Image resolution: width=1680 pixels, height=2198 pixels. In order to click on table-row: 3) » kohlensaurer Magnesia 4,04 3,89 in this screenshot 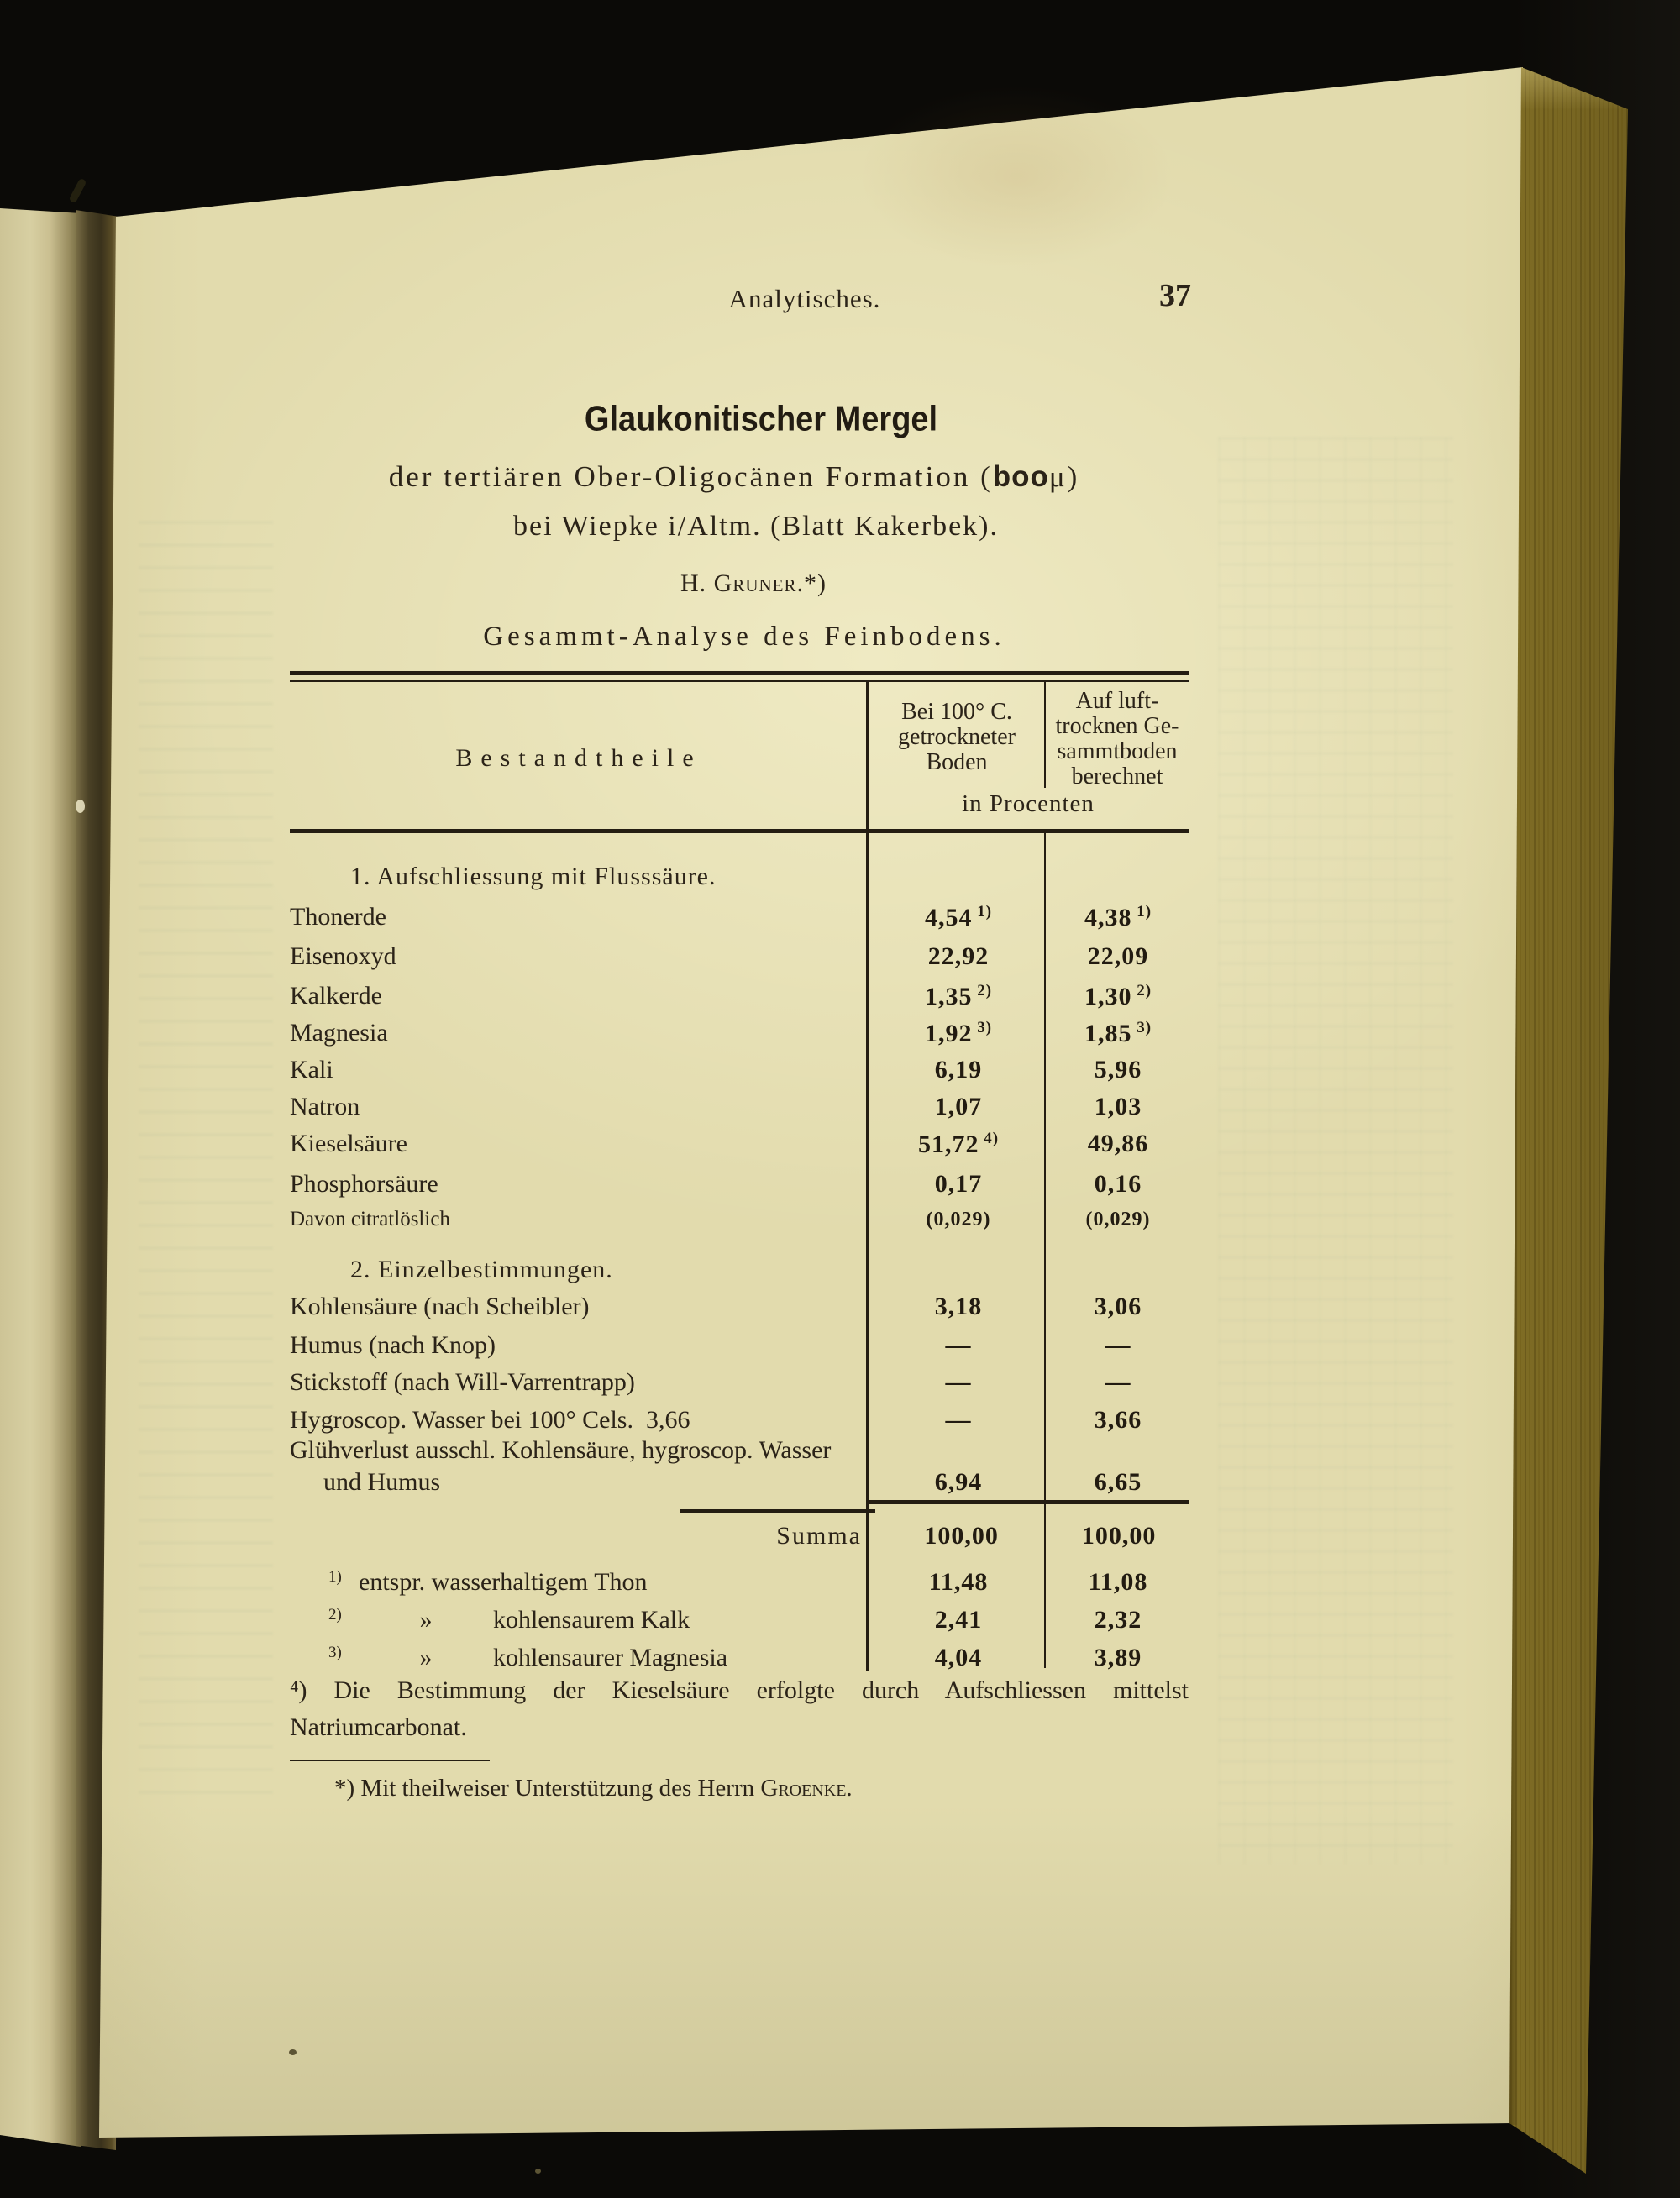, I will do `click(739, 1658)`.